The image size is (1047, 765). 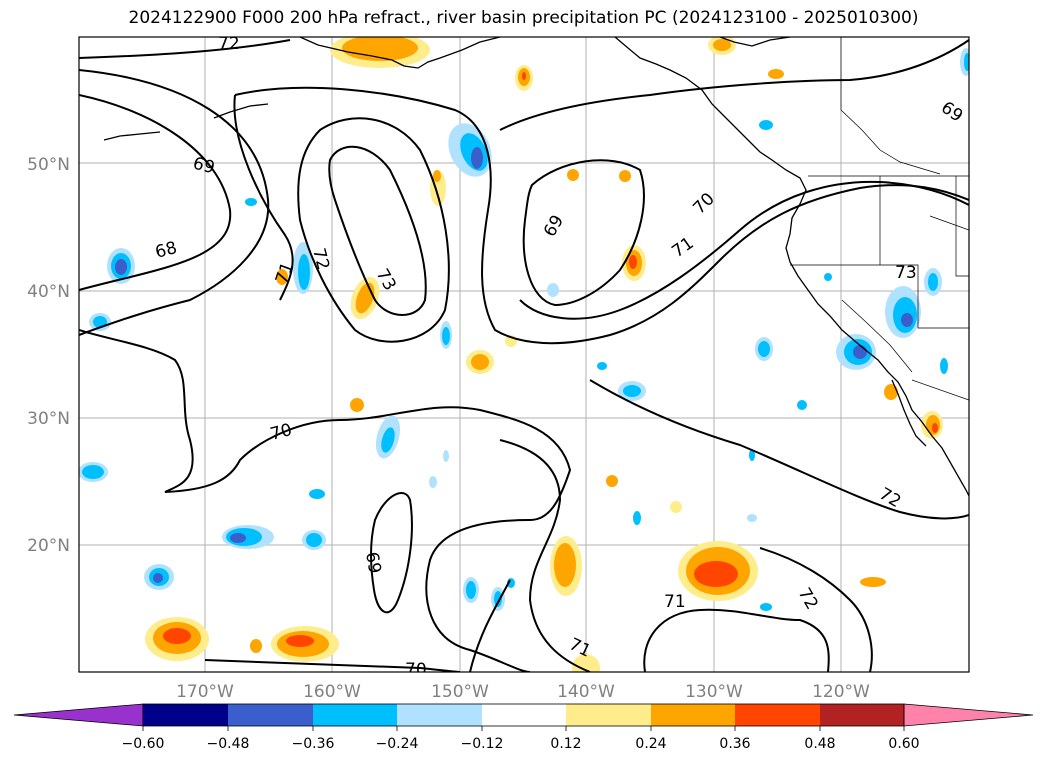 What do you see at coordinates (372, 562) in the screenshot?
I see `contour-label: 69` at bounding box center [372, 562].